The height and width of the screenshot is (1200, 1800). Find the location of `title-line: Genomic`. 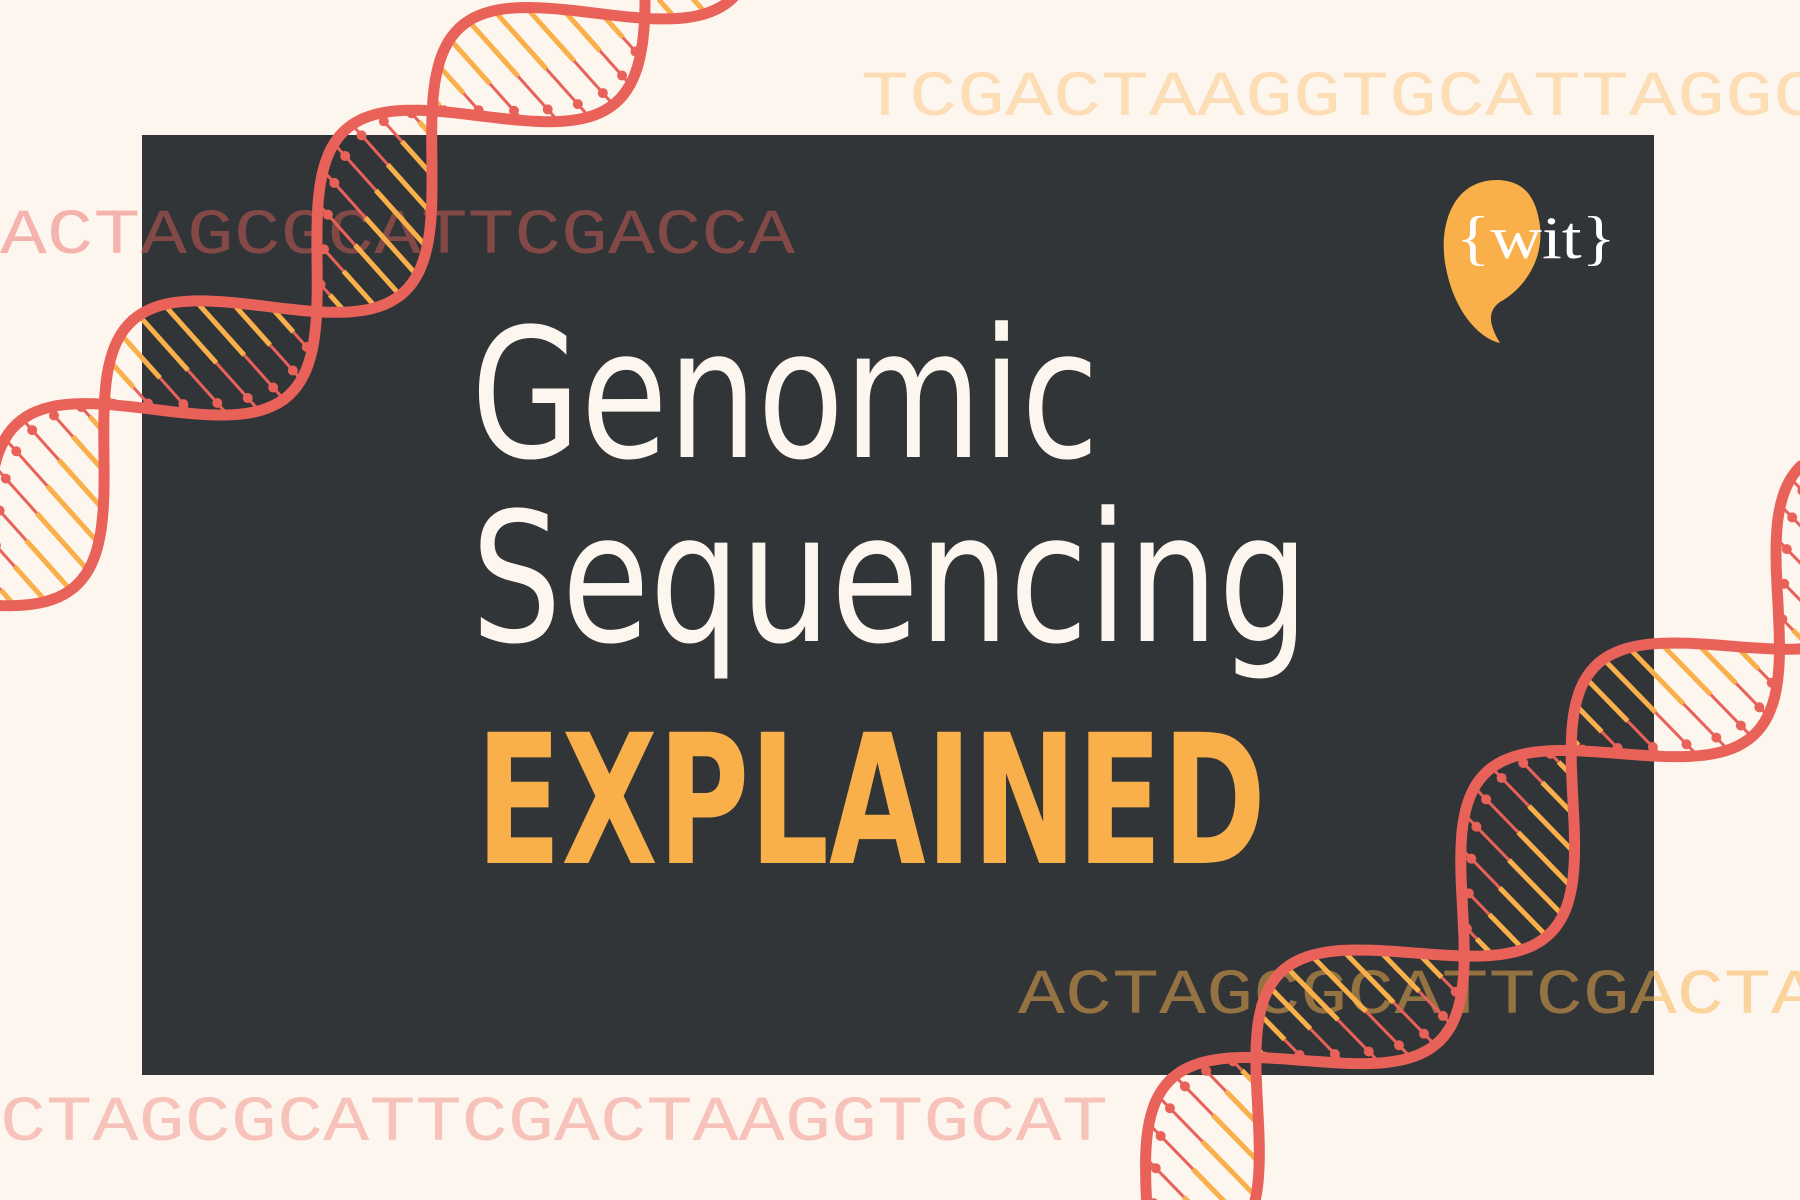

title-line: Genomic is located at coordinates (785, 395).